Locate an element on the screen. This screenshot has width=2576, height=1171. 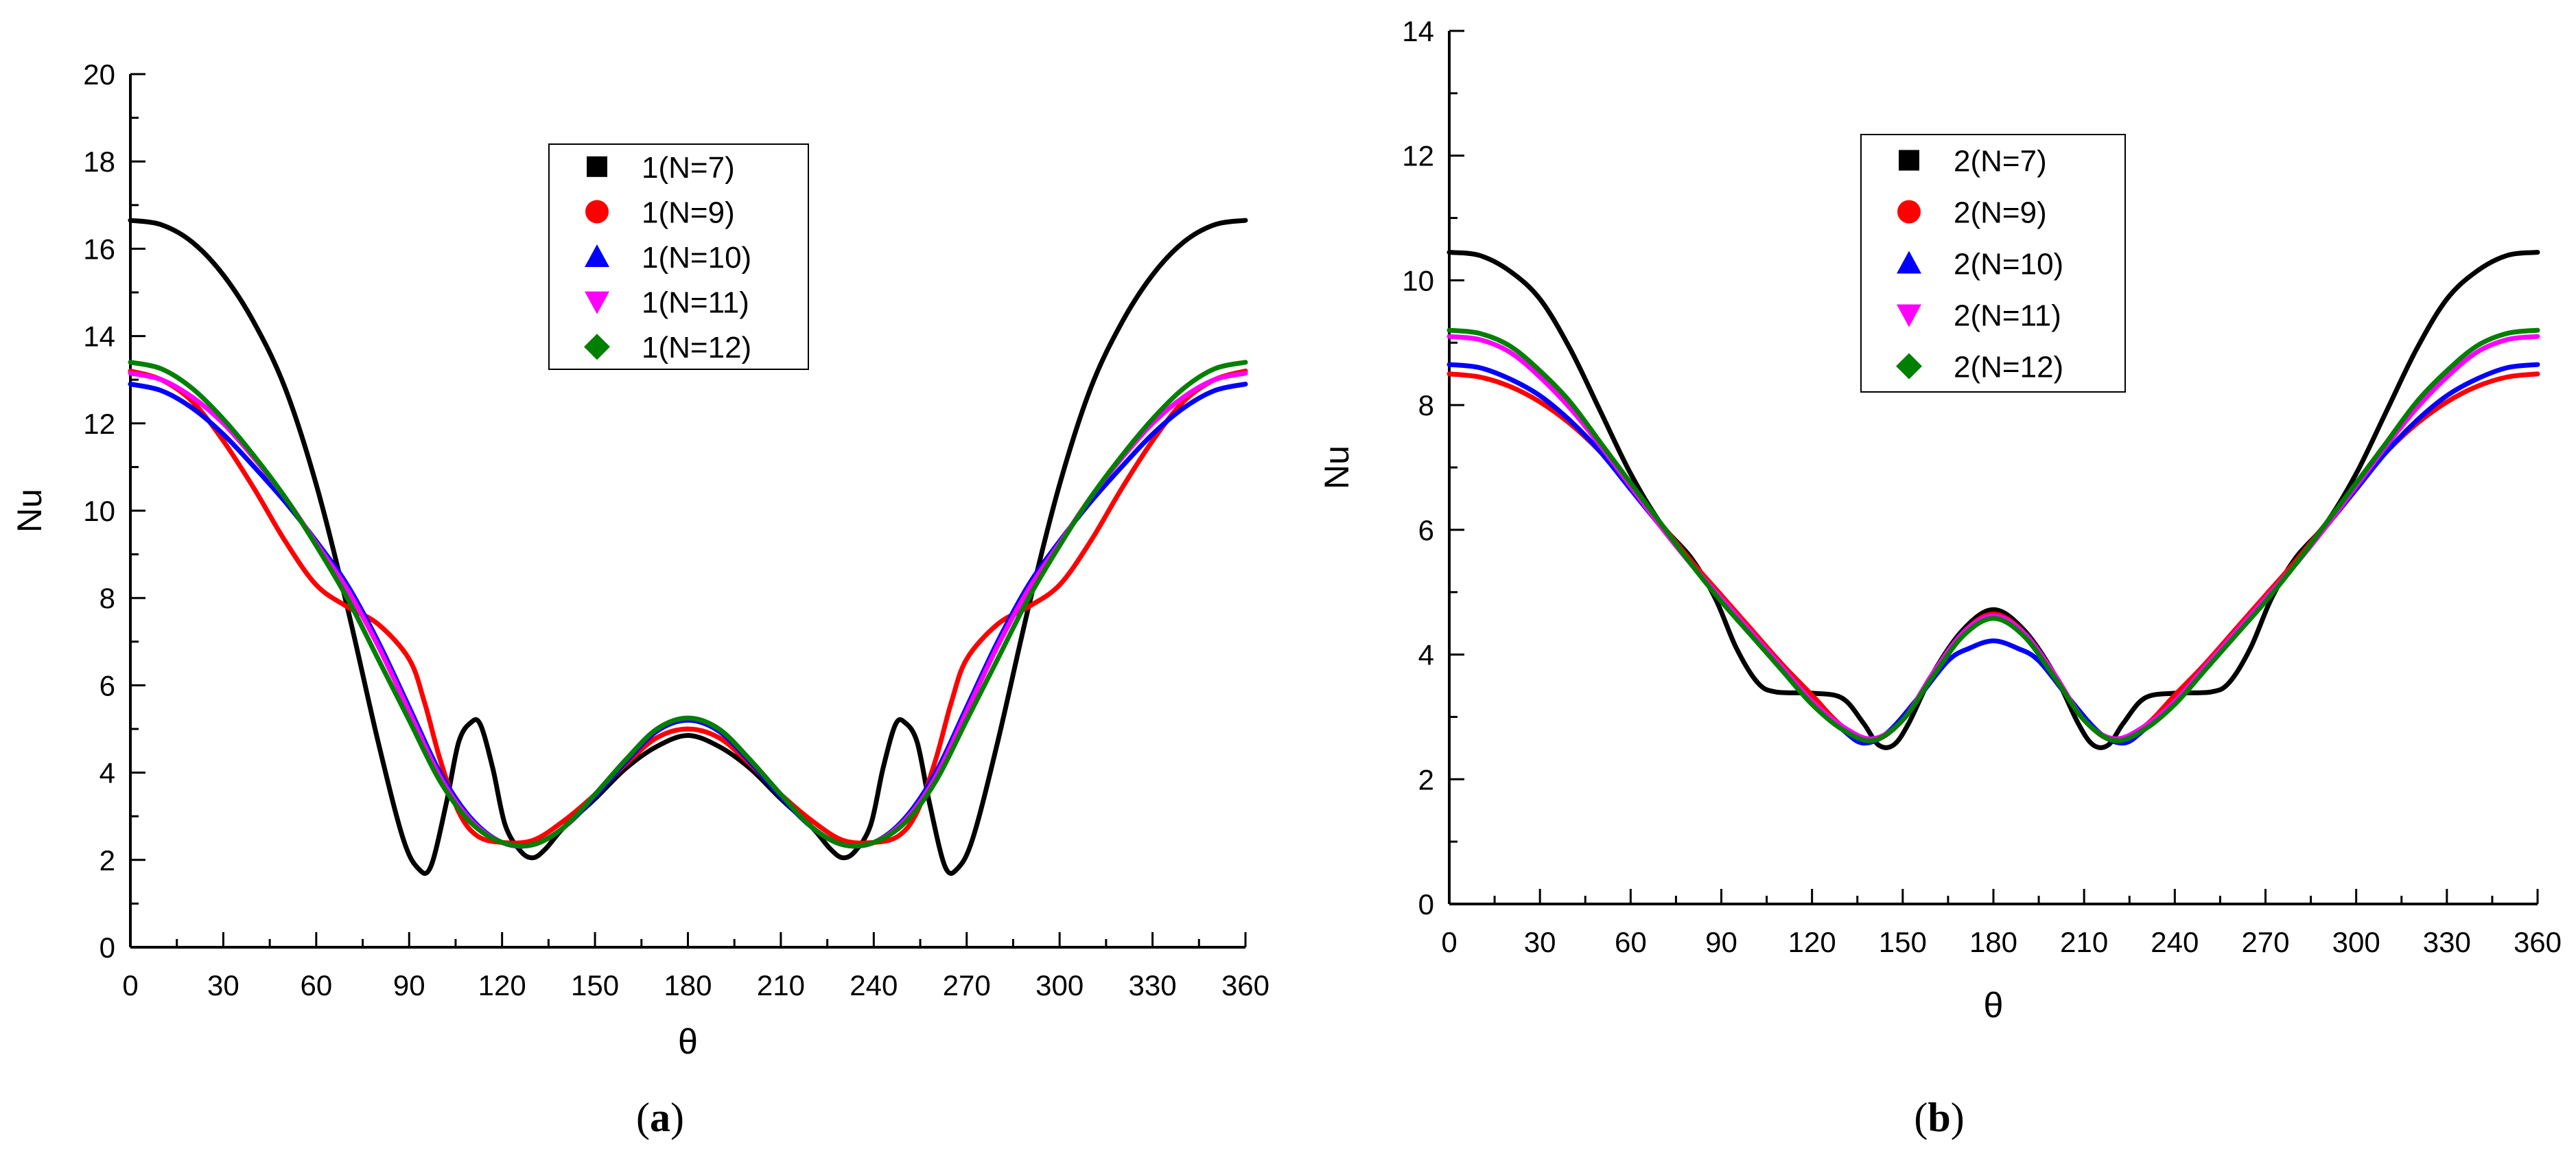
legend: 1(N=7) 1(N=9) 1(N=10) 1(N=11) 1(N=12) is located at coordinates (678, 256).